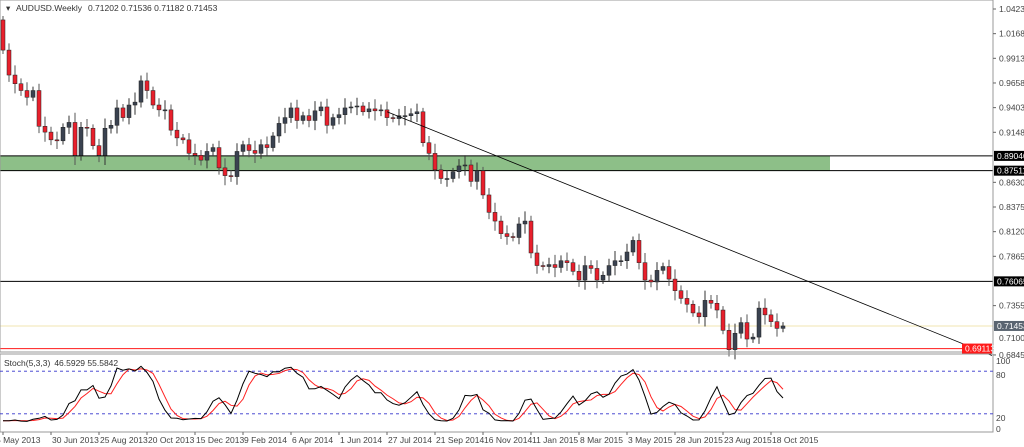 The height and width of the screenshot is (447, 1024). I want to click on stoch-level-20: 20, so click(1001, 418).